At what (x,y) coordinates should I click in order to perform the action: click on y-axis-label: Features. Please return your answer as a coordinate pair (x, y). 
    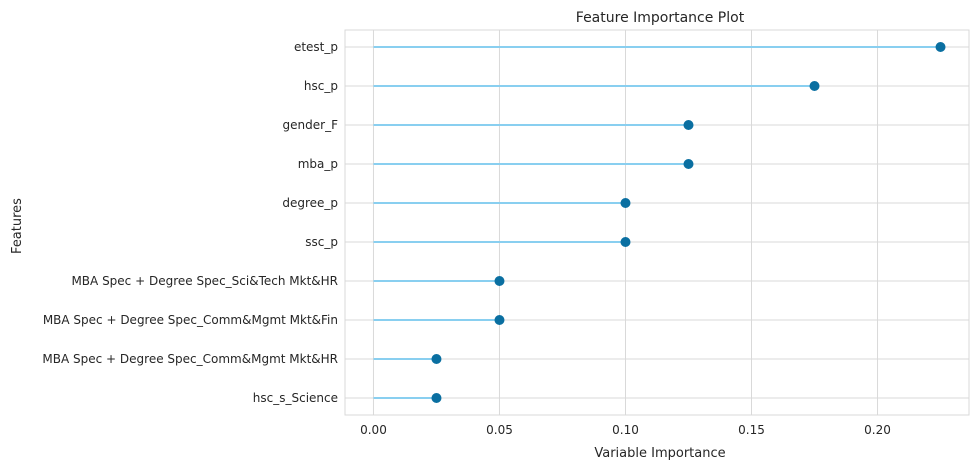
    Looking at the image, I should click on (17, 226).